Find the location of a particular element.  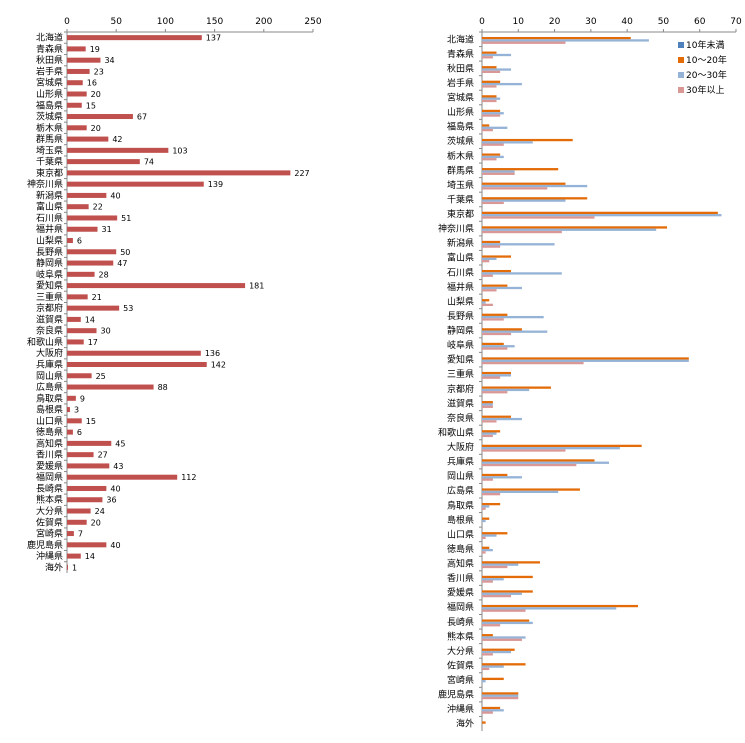

category-label: 岡山県 is located at coordinates (49, 376).